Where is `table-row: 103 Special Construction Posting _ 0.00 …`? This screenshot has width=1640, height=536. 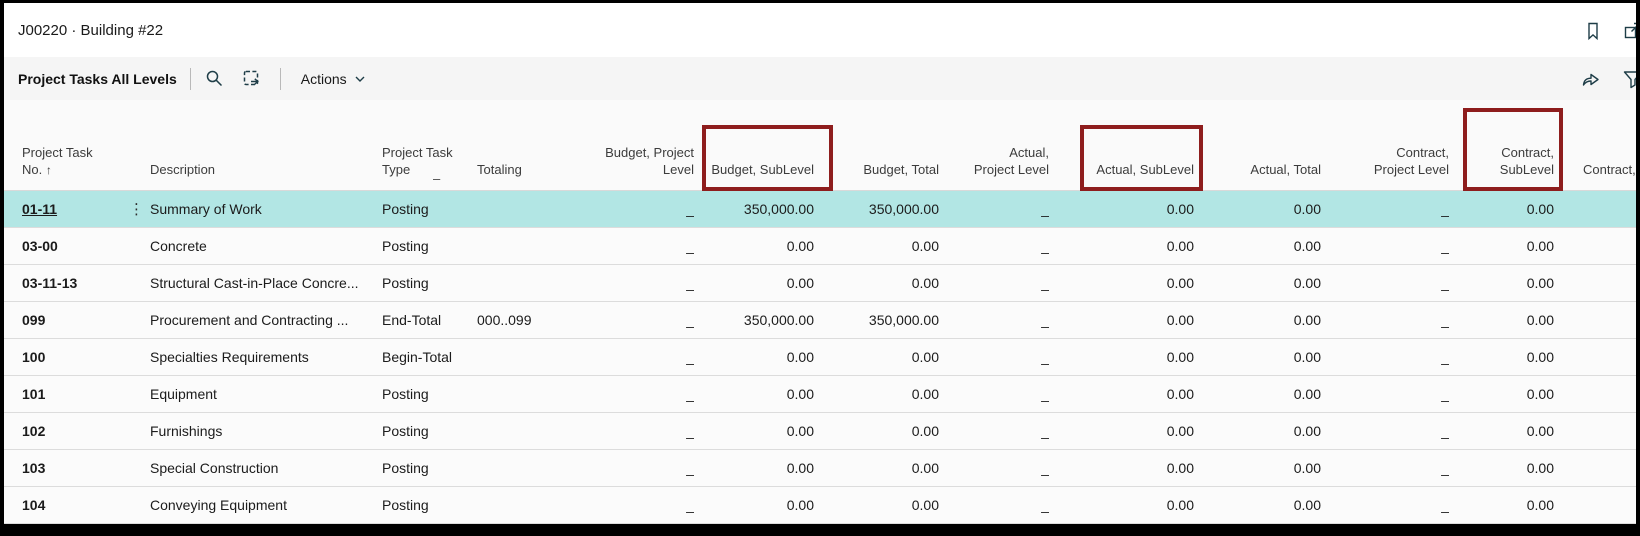
table-row: 103 Special Construction Posting _ 0.00 … is located at coordinates (820, 468).